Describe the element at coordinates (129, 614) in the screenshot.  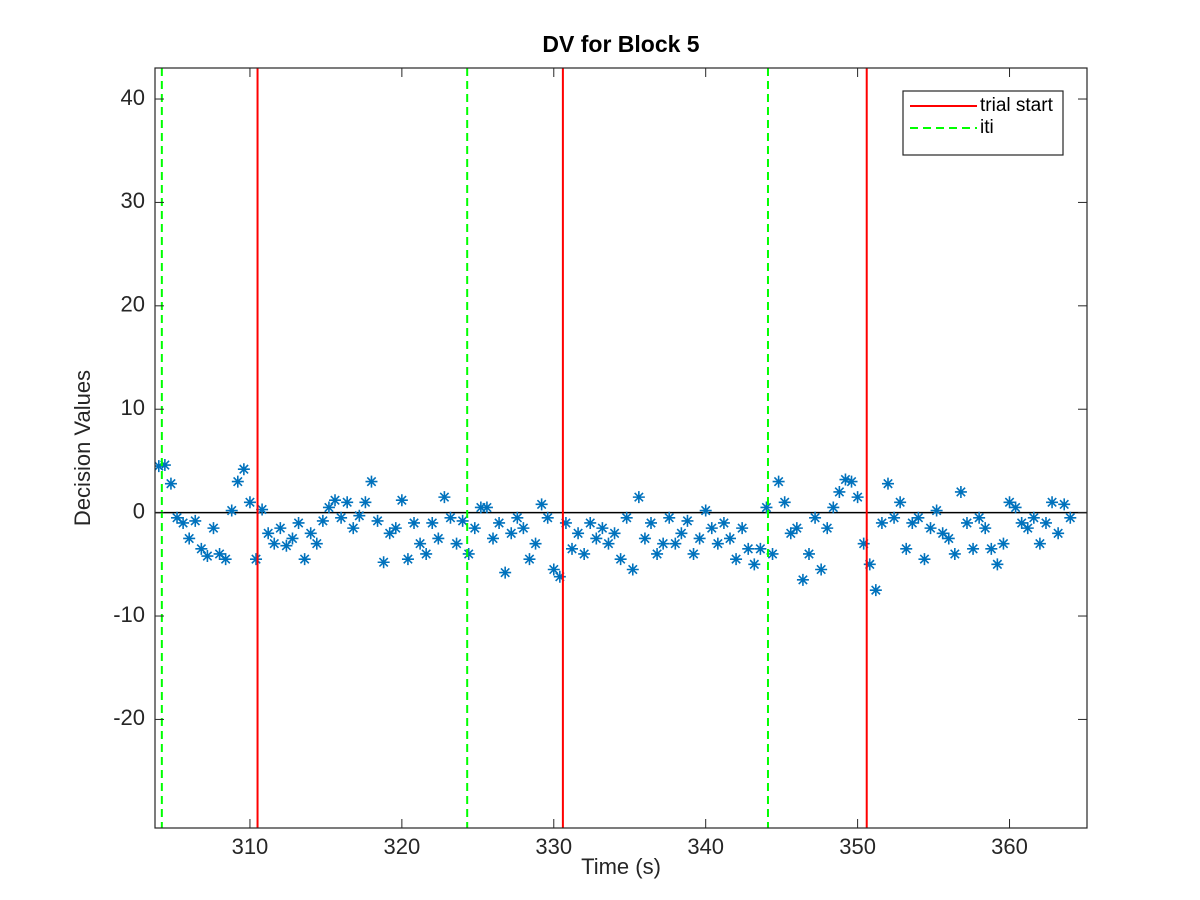
I see `y-tick-label: -10` at that location.